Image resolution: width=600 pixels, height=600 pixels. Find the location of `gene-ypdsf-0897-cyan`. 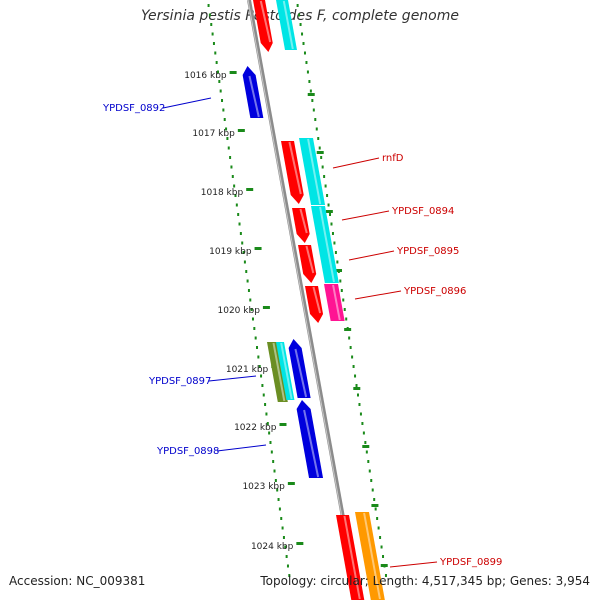

gene-ypdsf-0897-cyan is located at coordinates (285, 371).